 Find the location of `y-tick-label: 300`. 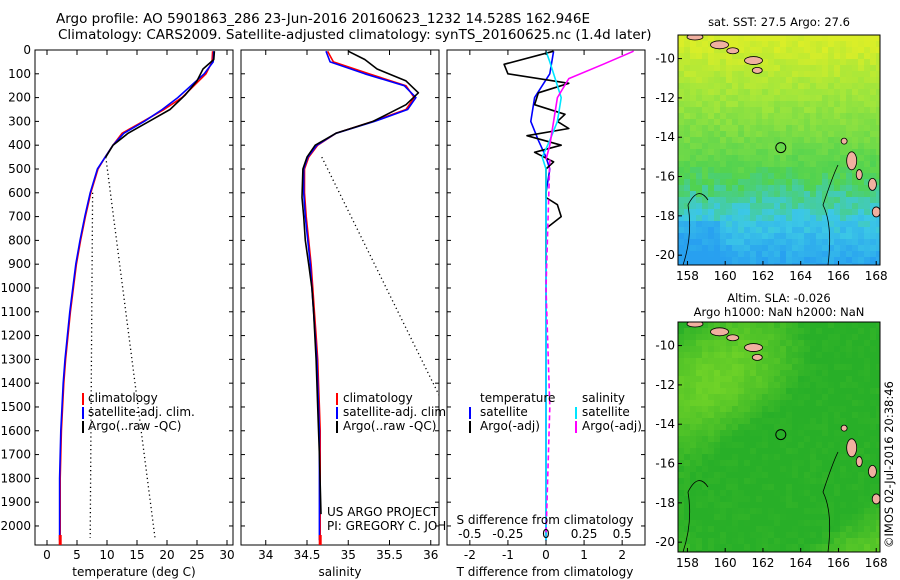

y-tick-label: 300 is located at coordinates (19, 121).